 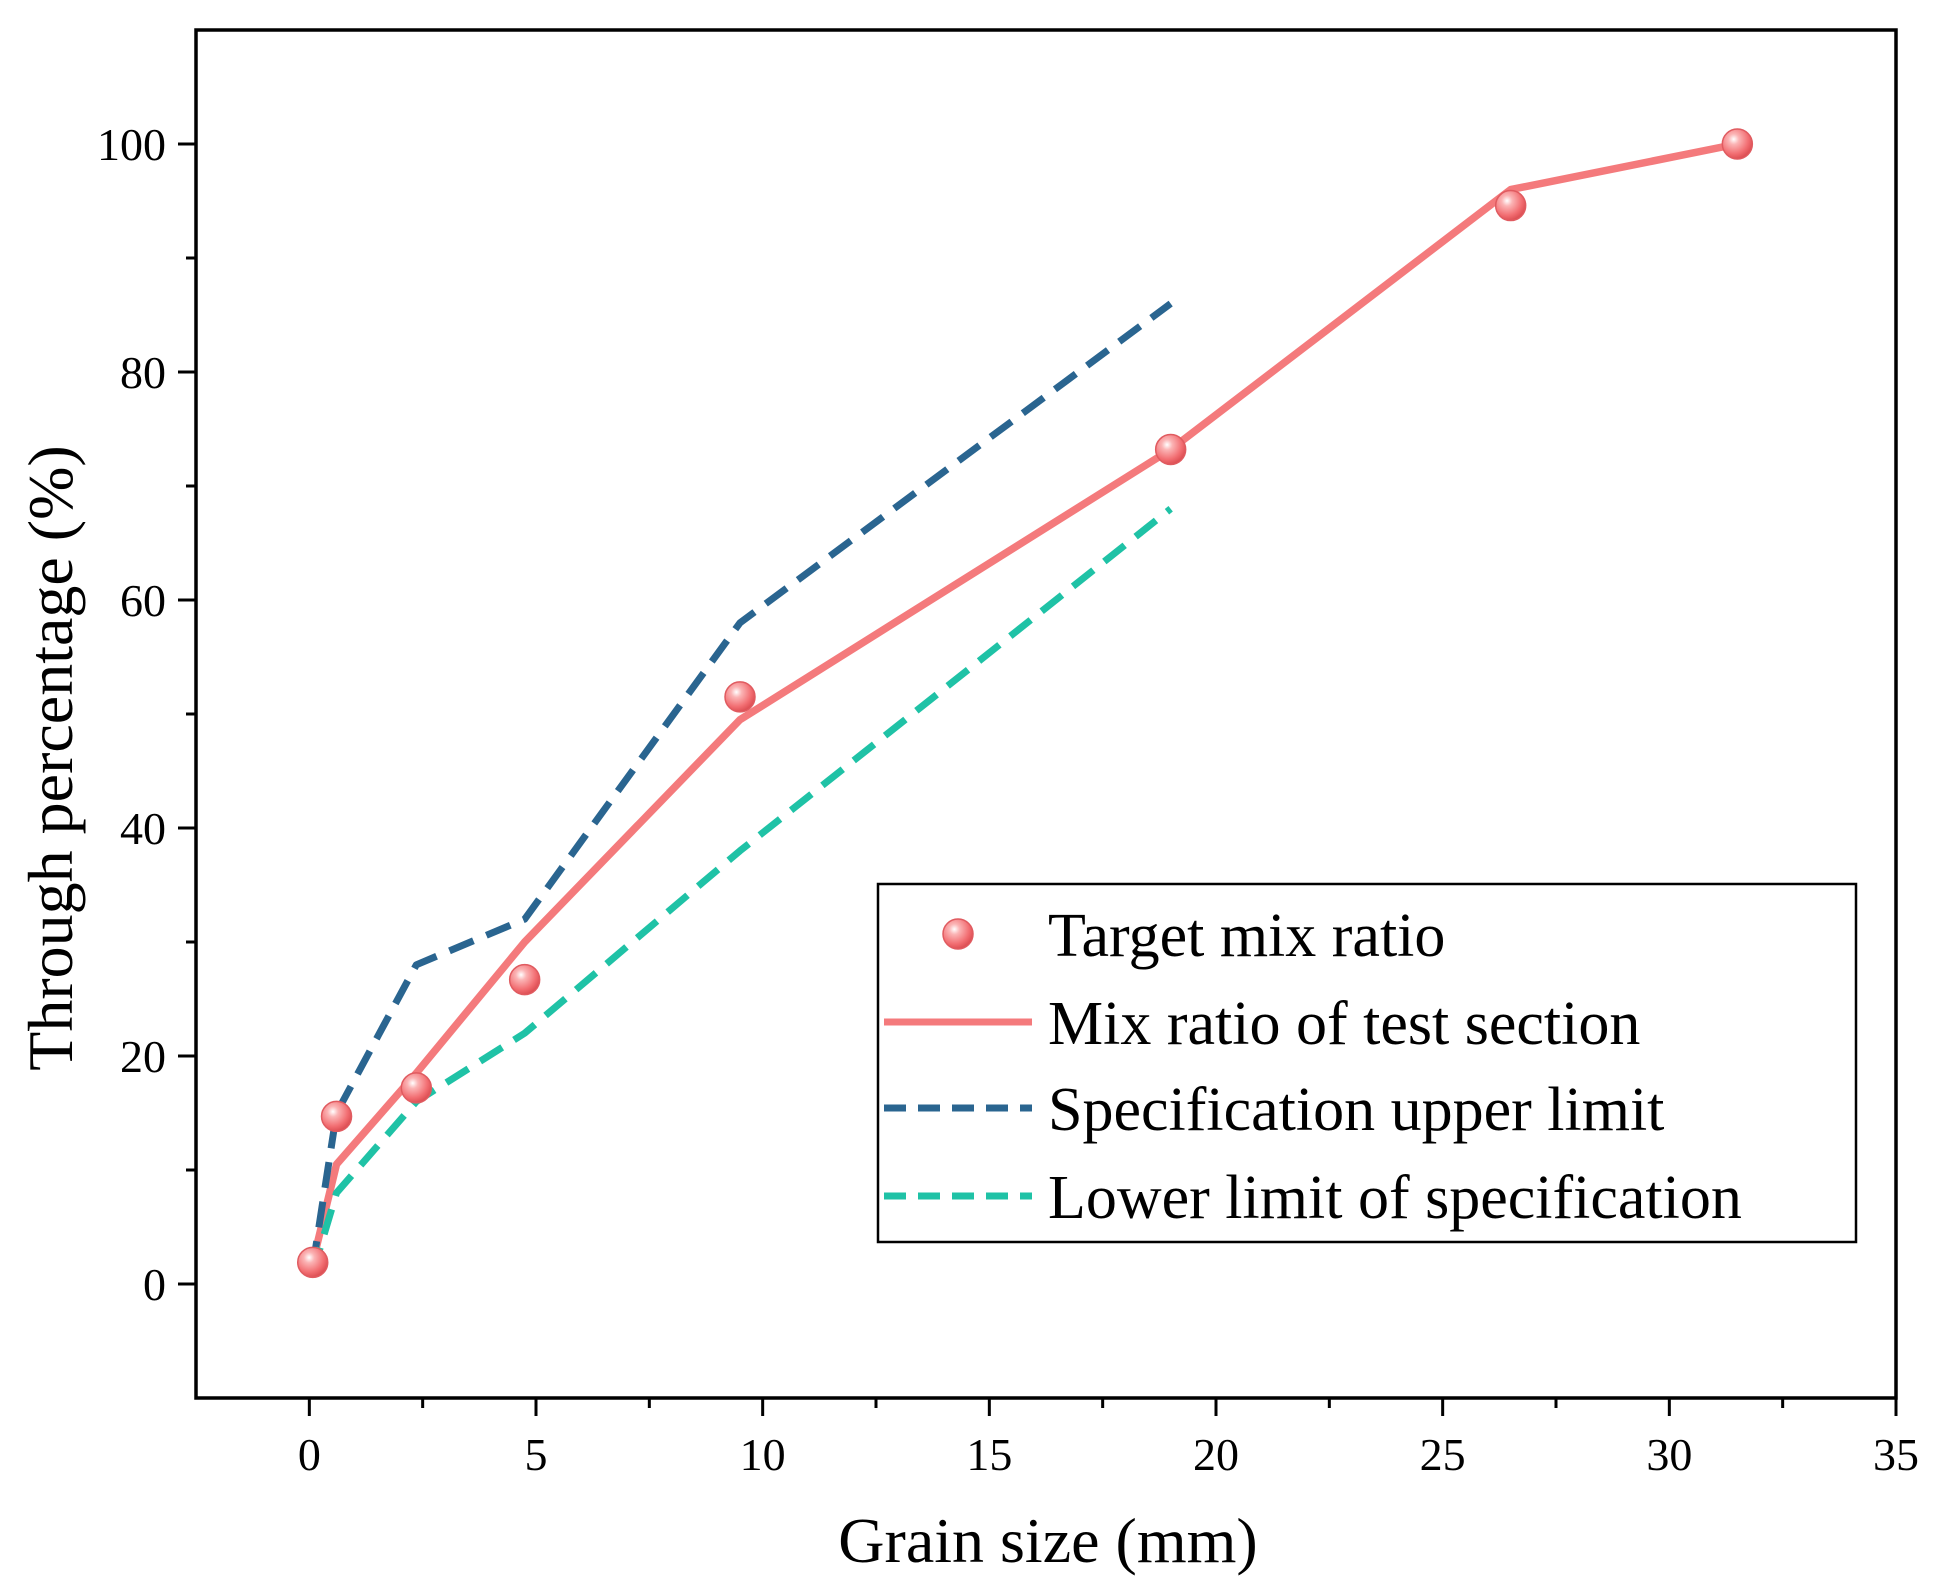 What do you see at coordinates (1216, 1454) in the screenshot?
I see `x-tick-label: 20` at bounding box center [1216, 1454].